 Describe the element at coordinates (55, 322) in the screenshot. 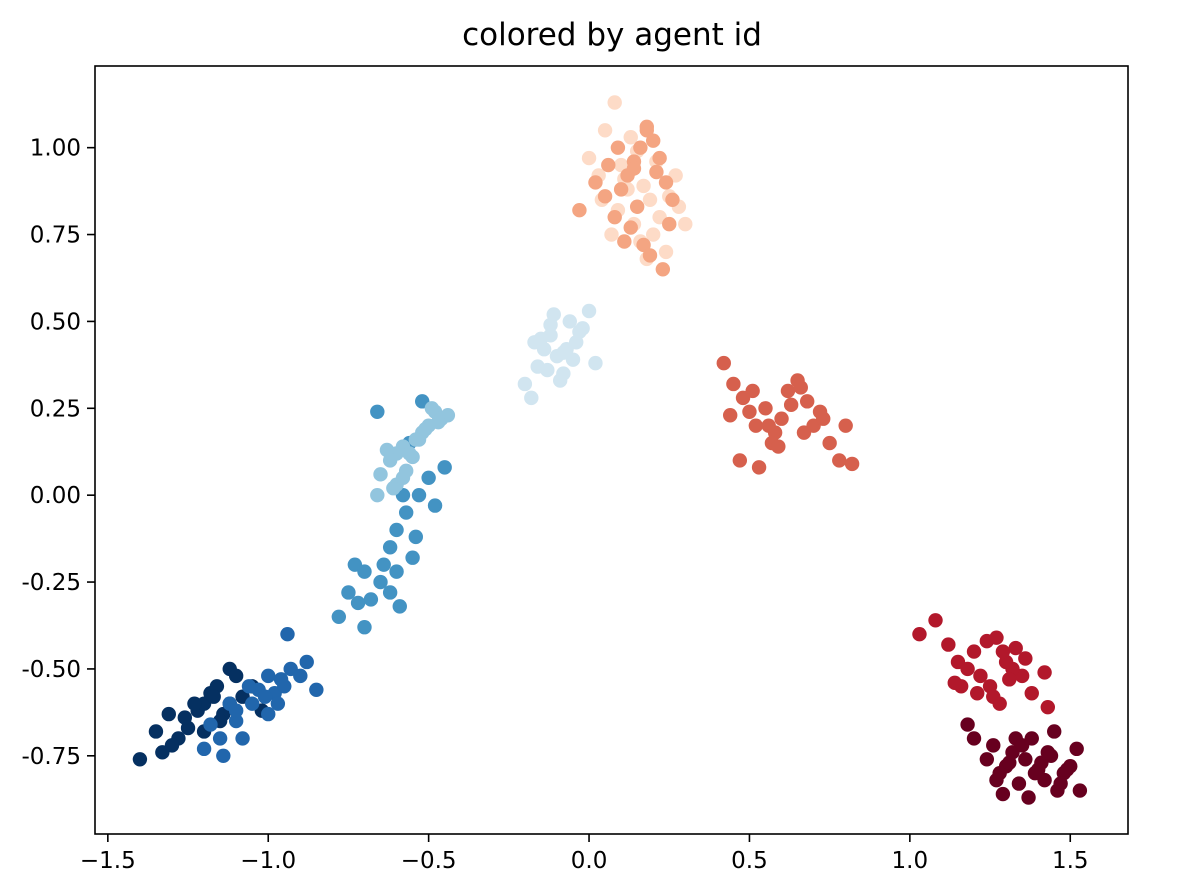

I see `y-tick-label: 0.50` at that location.